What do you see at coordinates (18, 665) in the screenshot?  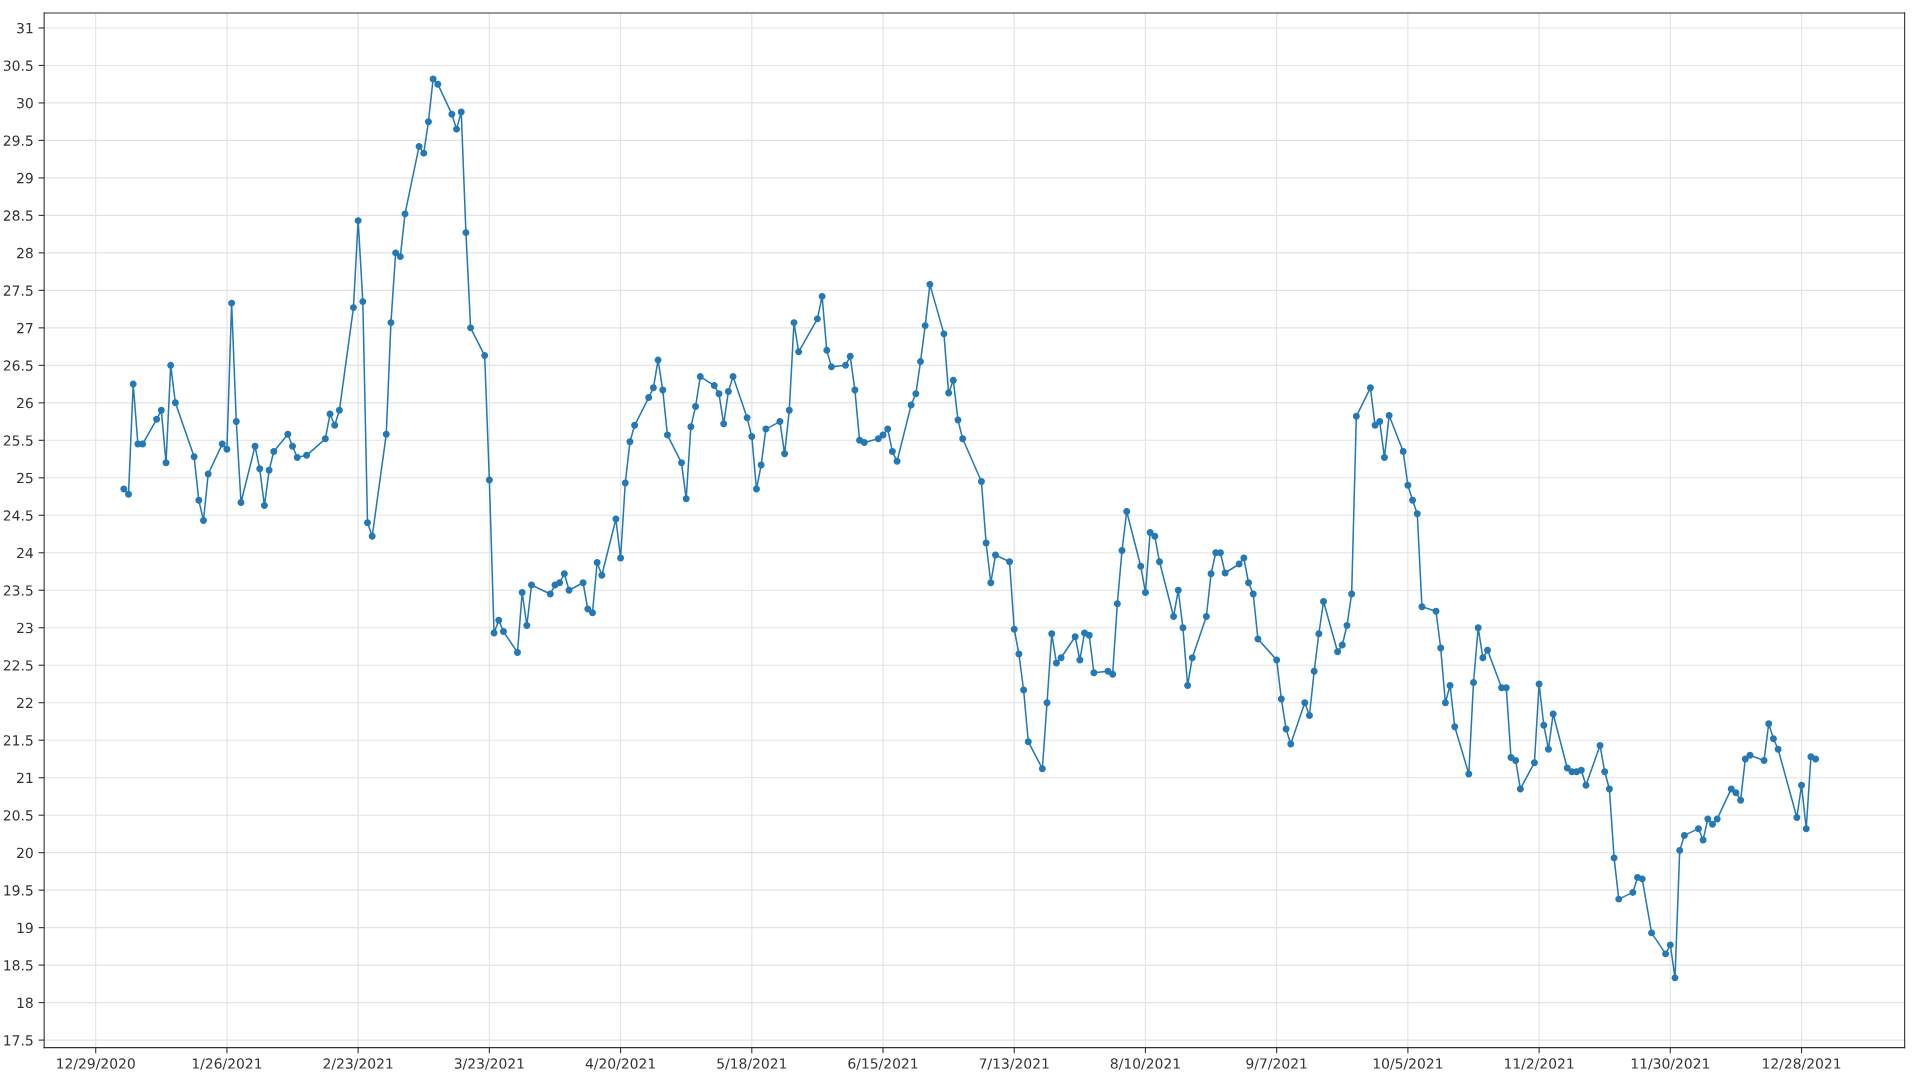 I see `y-tick-label: 22.5` at bounding box center [18, 665].